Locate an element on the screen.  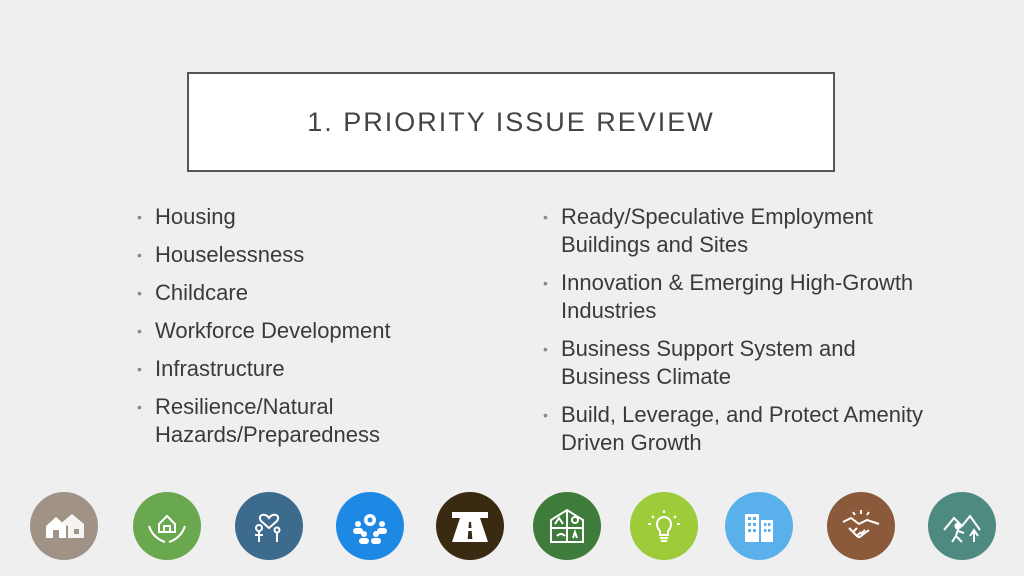
road-tunnel-icon is located at coordinates (470, 526).